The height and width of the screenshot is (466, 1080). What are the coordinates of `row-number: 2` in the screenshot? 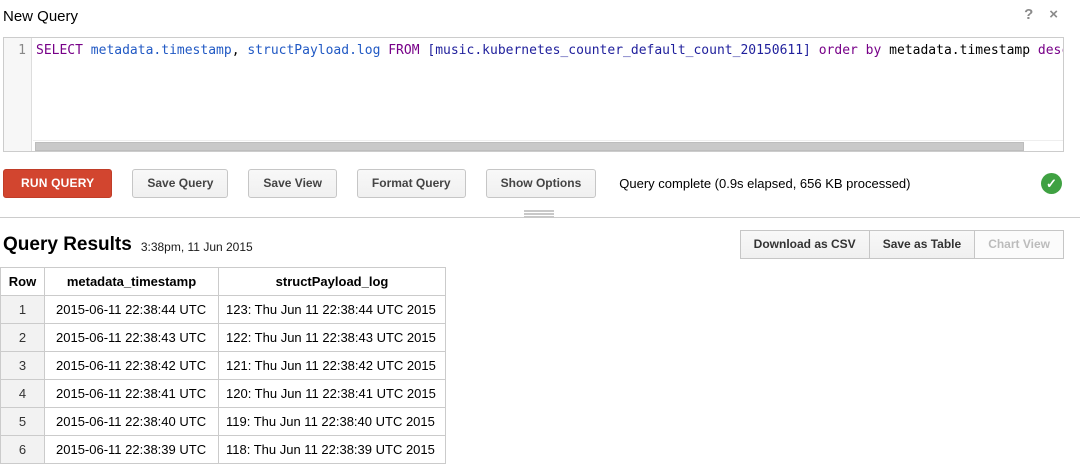 It's located at (22, 337).